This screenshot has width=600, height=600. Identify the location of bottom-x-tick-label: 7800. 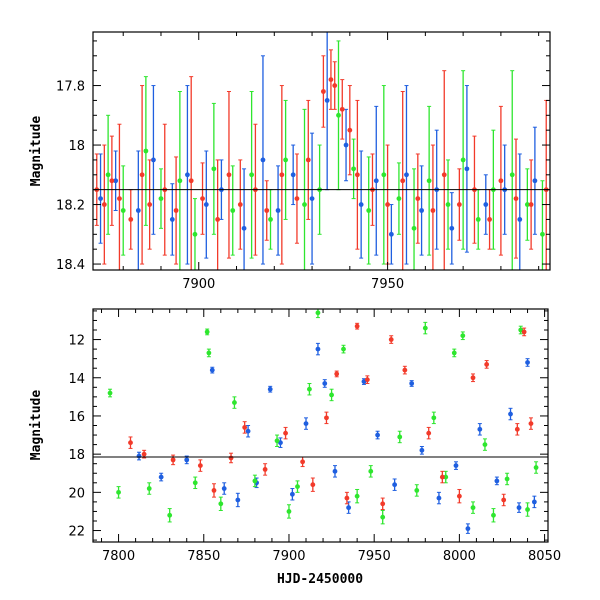
(118, 556).